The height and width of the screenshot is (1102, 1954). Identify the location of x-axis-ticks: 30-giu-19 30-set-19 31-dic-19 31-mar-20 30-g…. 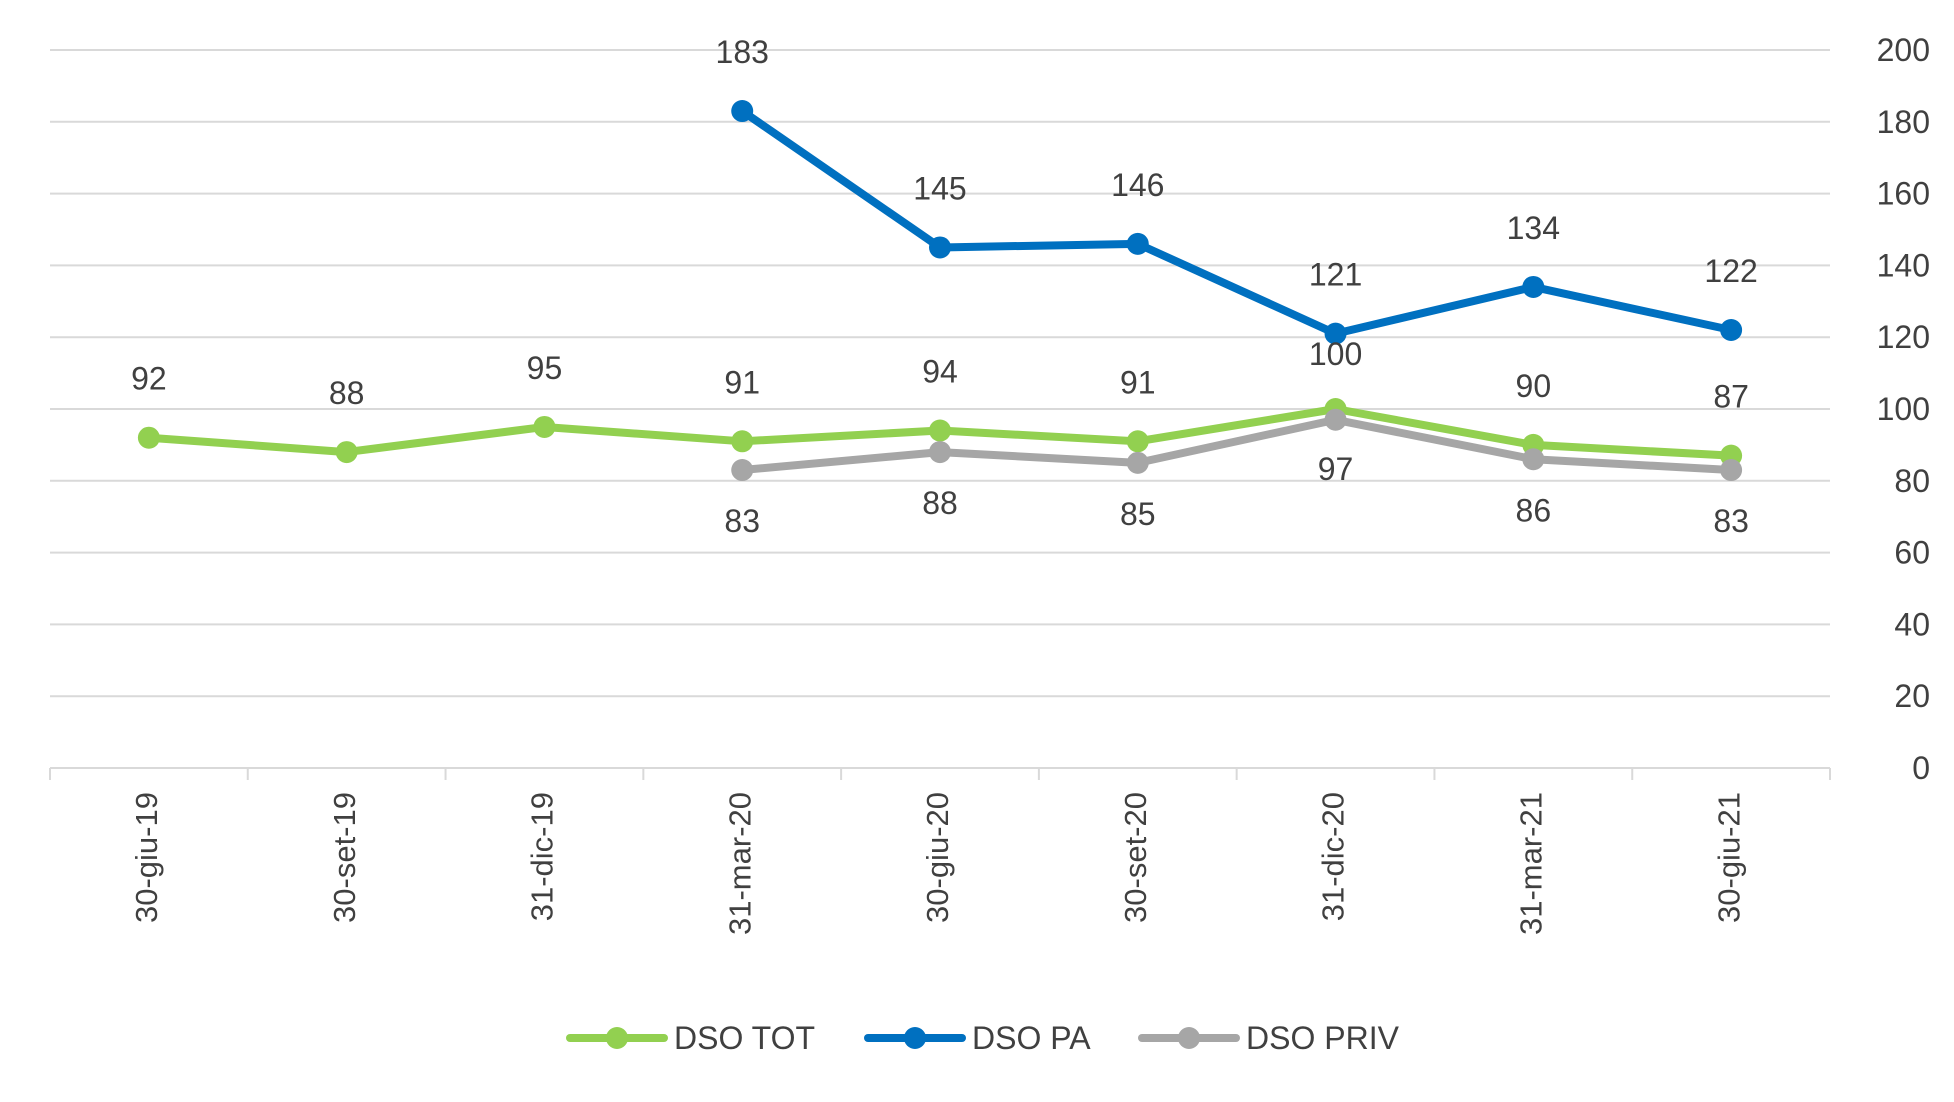
(937, 863).